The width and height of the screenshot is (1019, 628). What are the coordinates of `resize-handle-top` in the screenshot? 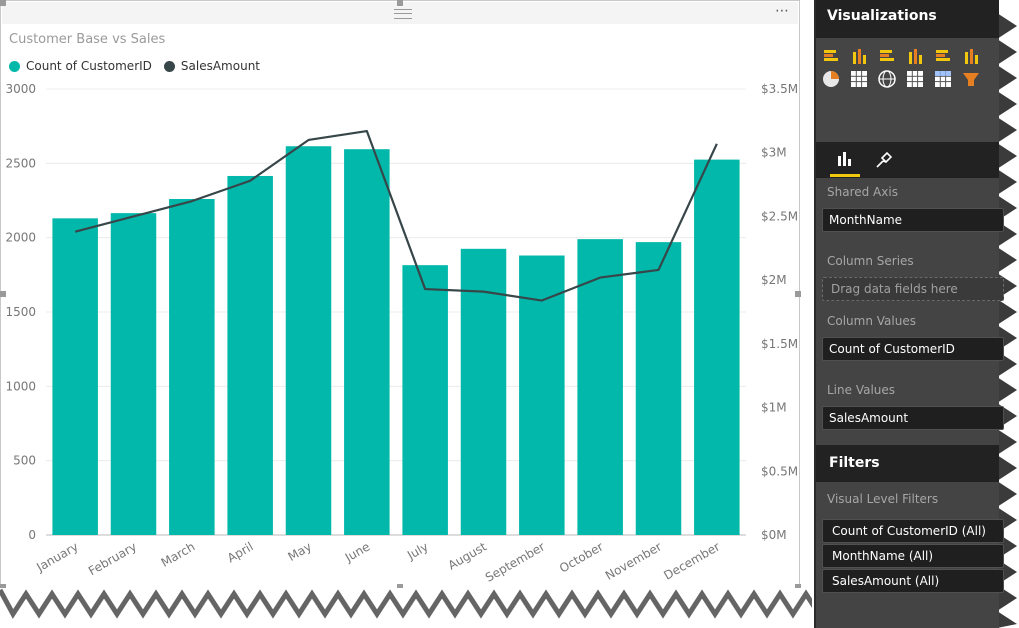 It's located at (400, 3).